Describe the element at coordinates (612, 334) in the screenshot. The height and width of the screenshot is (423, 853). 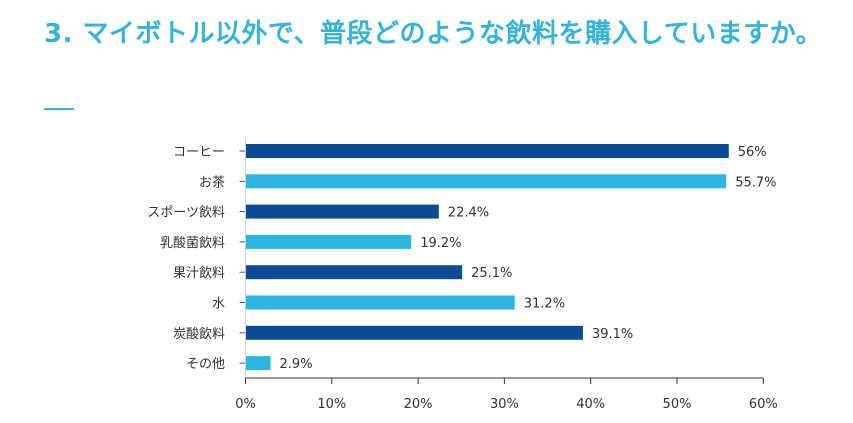
I see `value-label: 39.1%` at that location.